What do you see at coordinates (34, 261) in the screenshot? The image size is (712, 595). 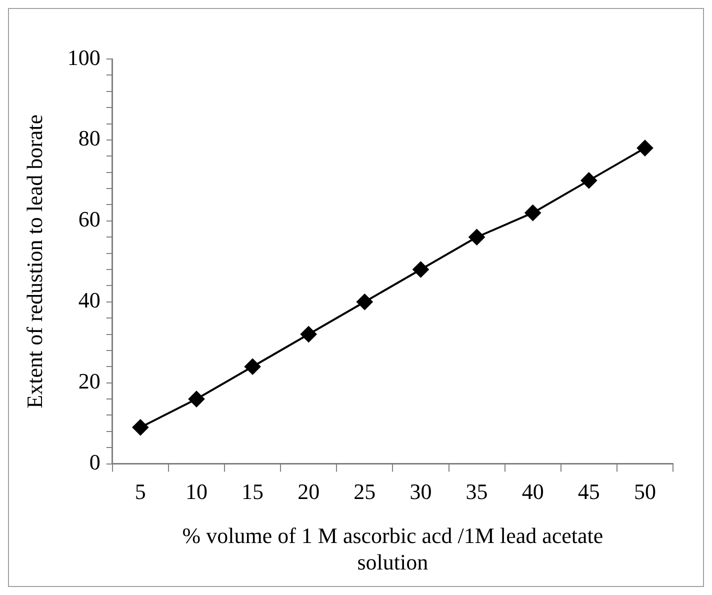 I see `y-axis-title: Extent of redustion to lead borate` at bounding box center [34, 261].